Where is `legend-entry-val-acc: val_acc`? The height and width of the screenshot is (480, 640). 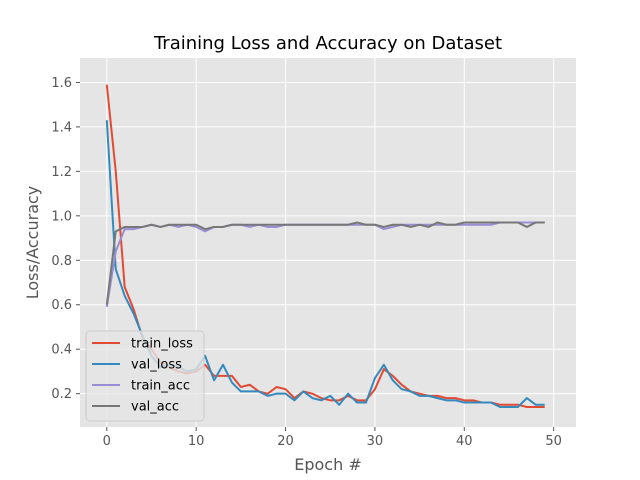
legend-entry-val-acc: val_acc is located at coordinates (135, 407).